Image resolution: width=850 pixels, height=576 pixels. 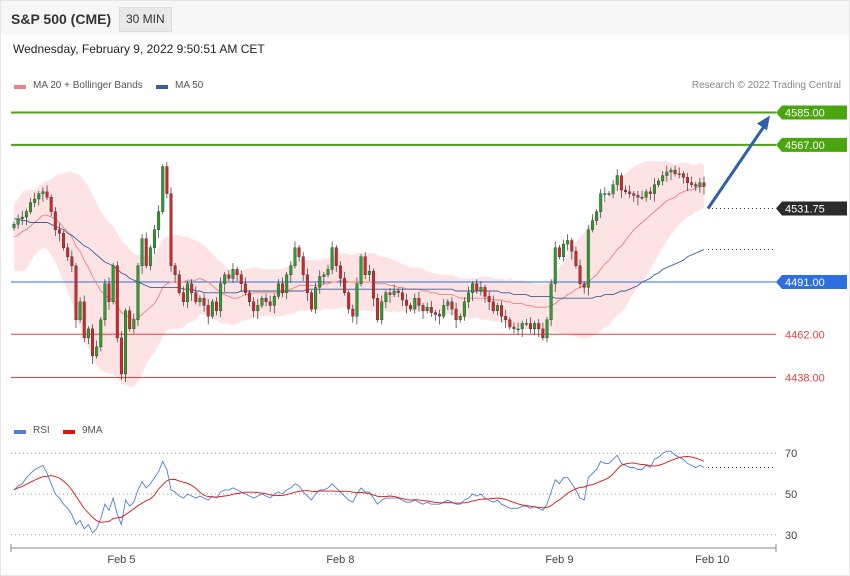 What do you see at coordinates (189, 85) in the screenshot?
I see `ma50-legend-label: MA 50` at bounding box center [189, 85].